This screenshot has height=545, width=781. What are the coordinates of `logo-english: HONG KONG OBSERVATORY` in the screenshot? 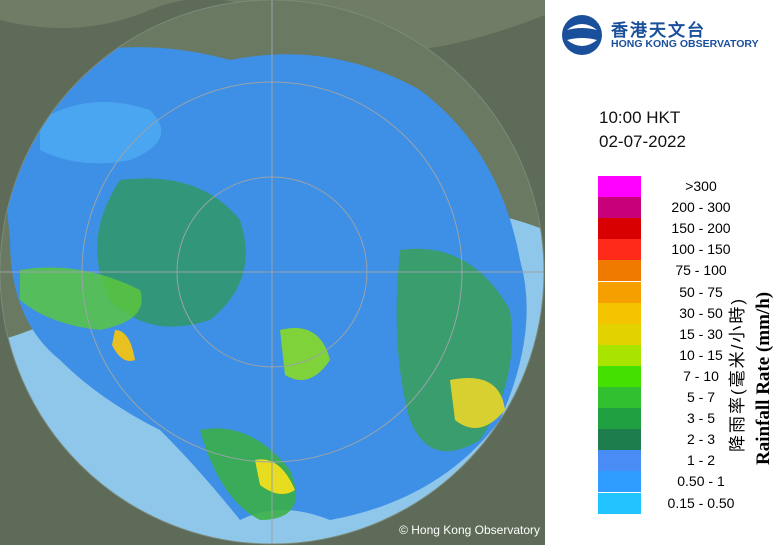 It's located at (685, 44).